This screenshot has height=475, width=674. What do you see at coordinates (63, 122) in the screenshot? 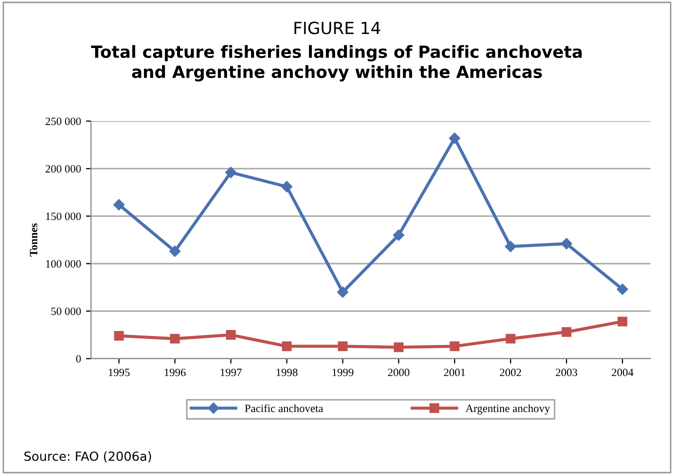
I see `y-tick-label: 250 000` at bounding box center [63, 122].